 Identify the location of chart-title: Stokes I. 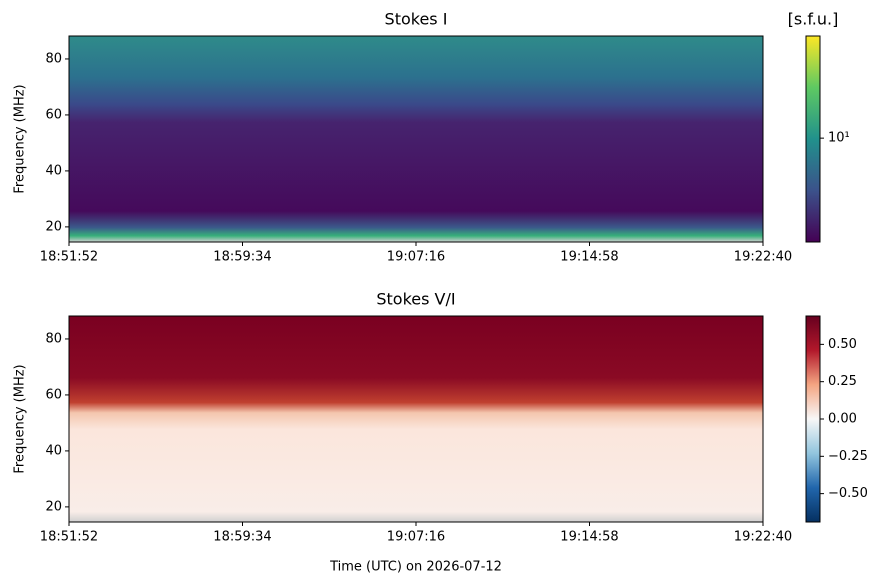
(416, 19).